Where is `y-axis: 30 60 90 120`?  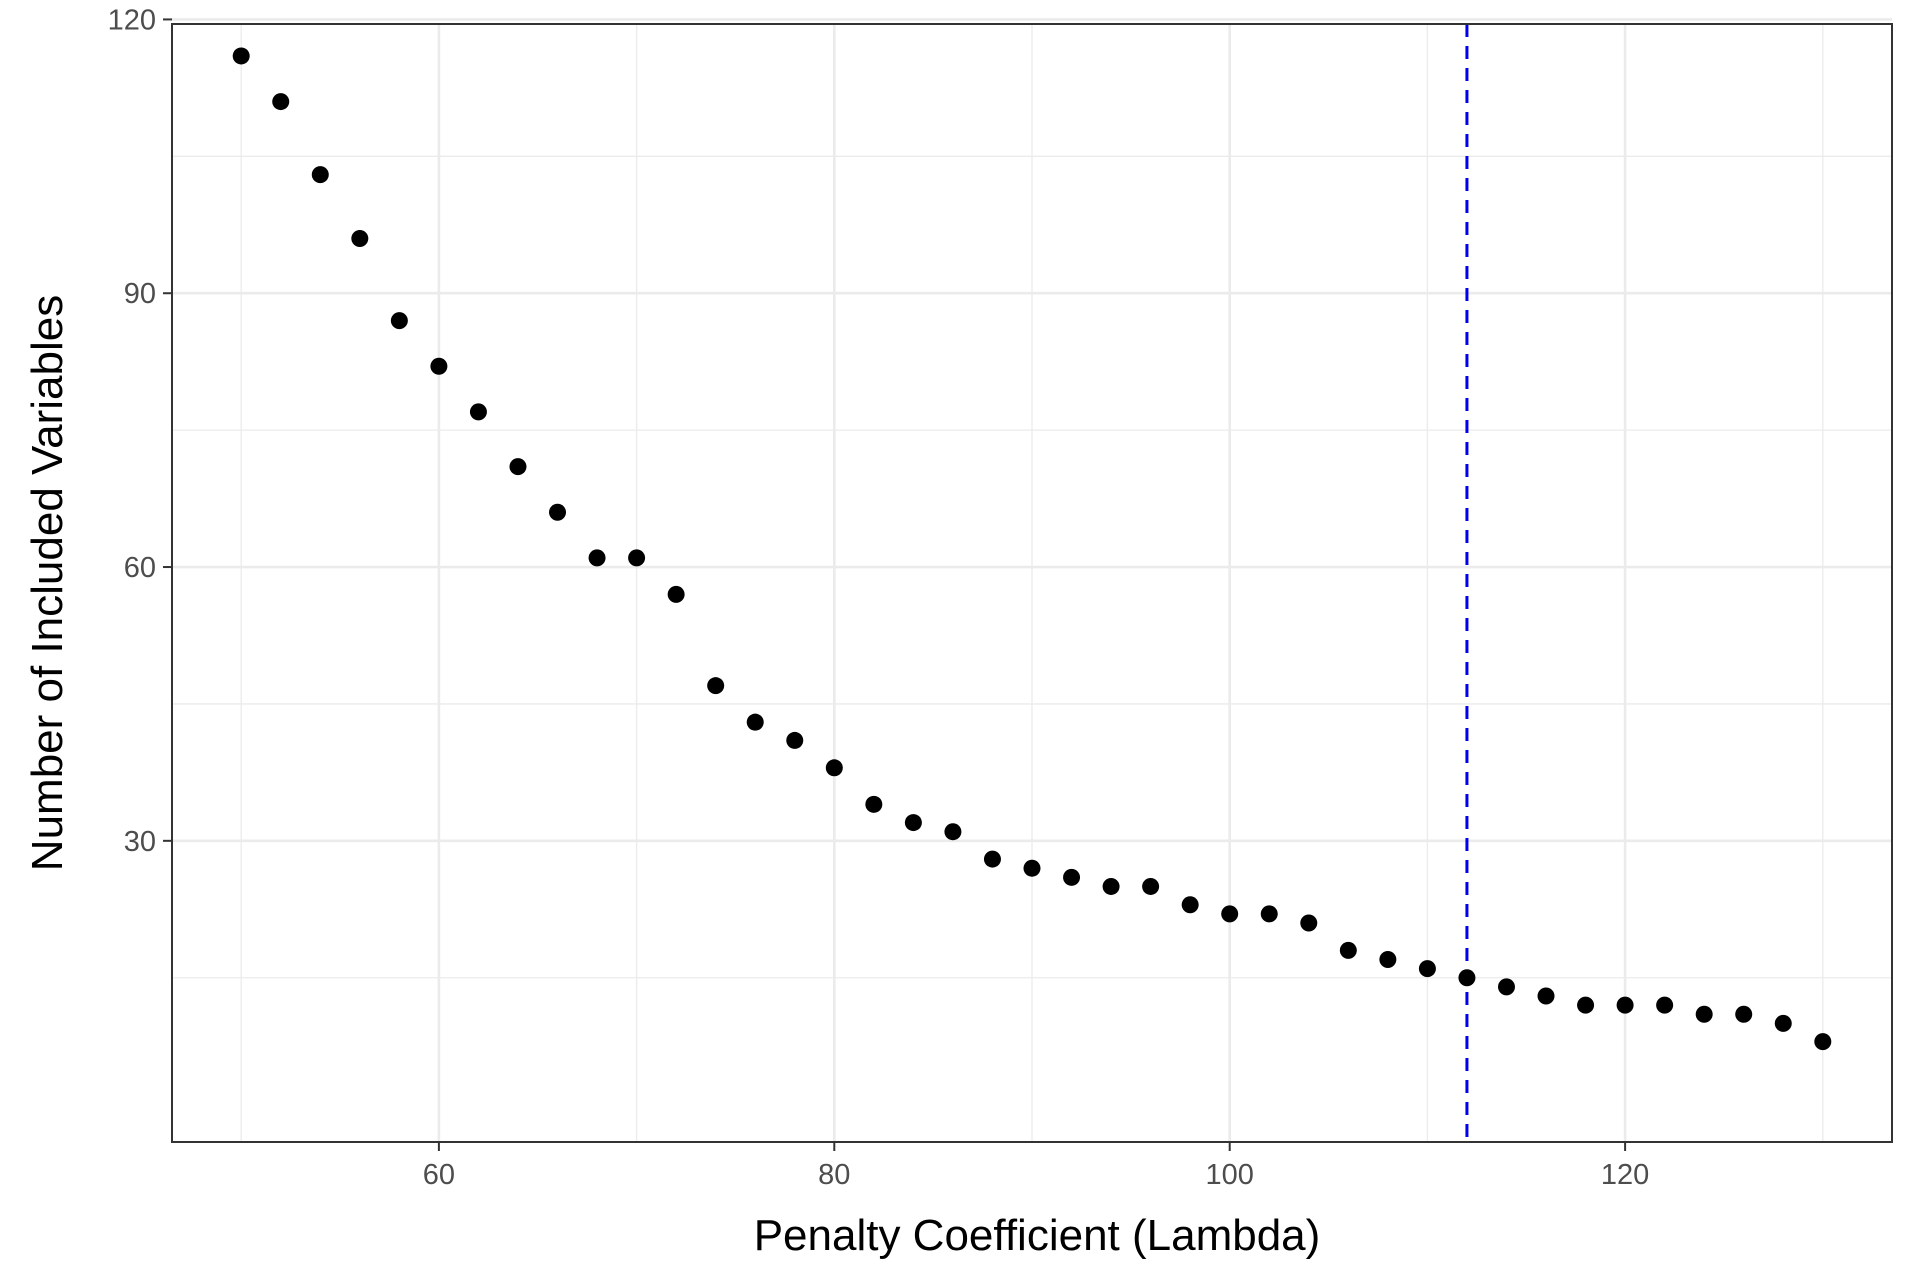
y-axis: 30 60 90 120 is located at coordinates (140, 431).